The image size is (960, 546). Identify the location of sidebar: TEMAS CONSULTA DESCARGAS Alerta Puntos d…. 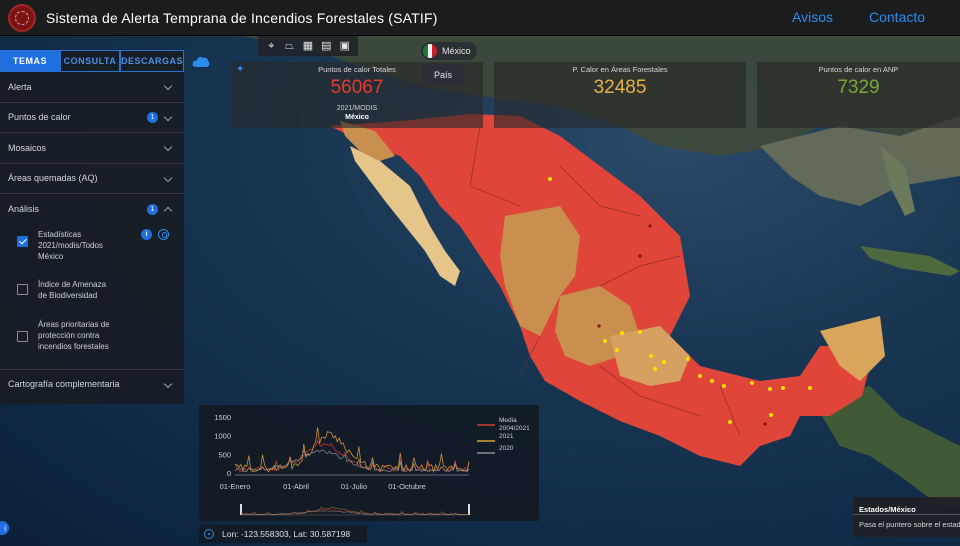
(92, 227).